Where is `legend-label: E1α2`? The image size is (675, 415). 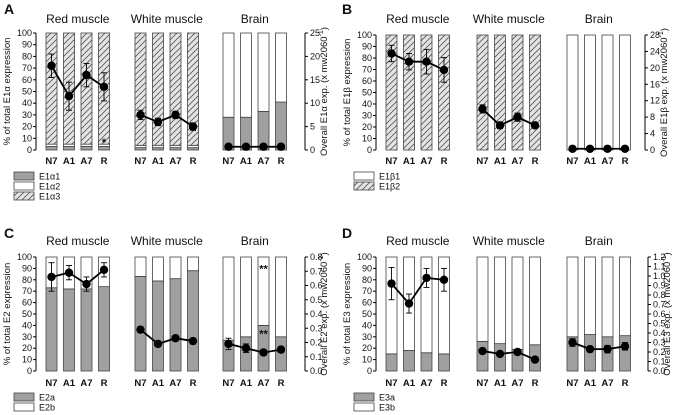
legend-label: E1α2 is located at coordinates (49, 187).